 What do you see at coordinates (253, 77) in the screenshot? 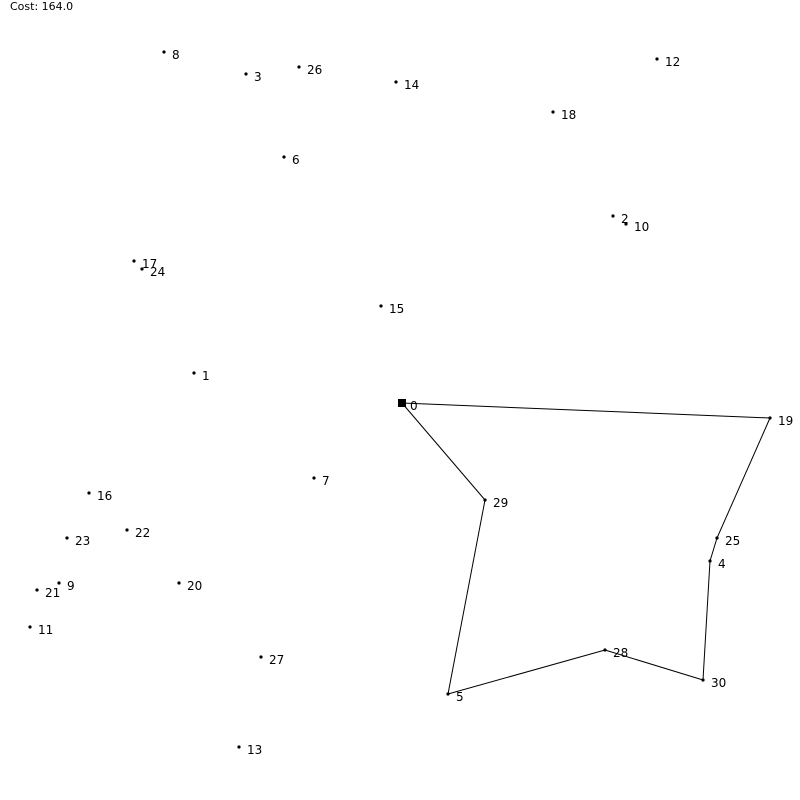
I see `city-node: 3` at bounding box center [253, 77].